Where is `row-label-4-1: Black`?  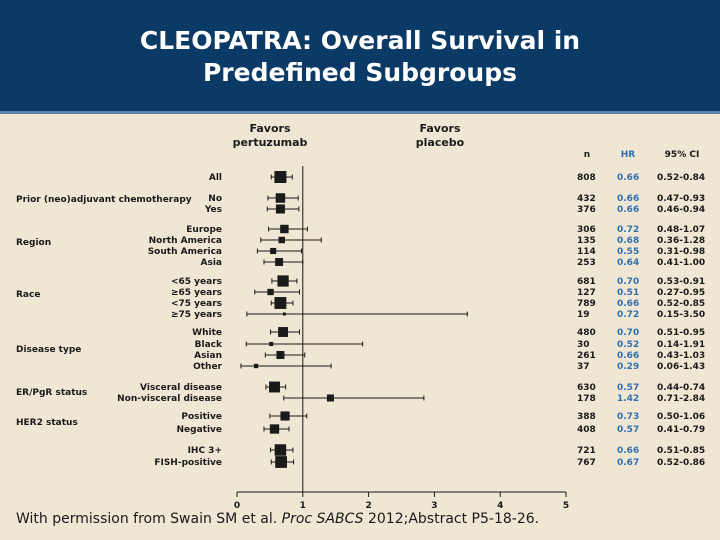 row-label-4-1: Black is located at coordinates (209, 345).